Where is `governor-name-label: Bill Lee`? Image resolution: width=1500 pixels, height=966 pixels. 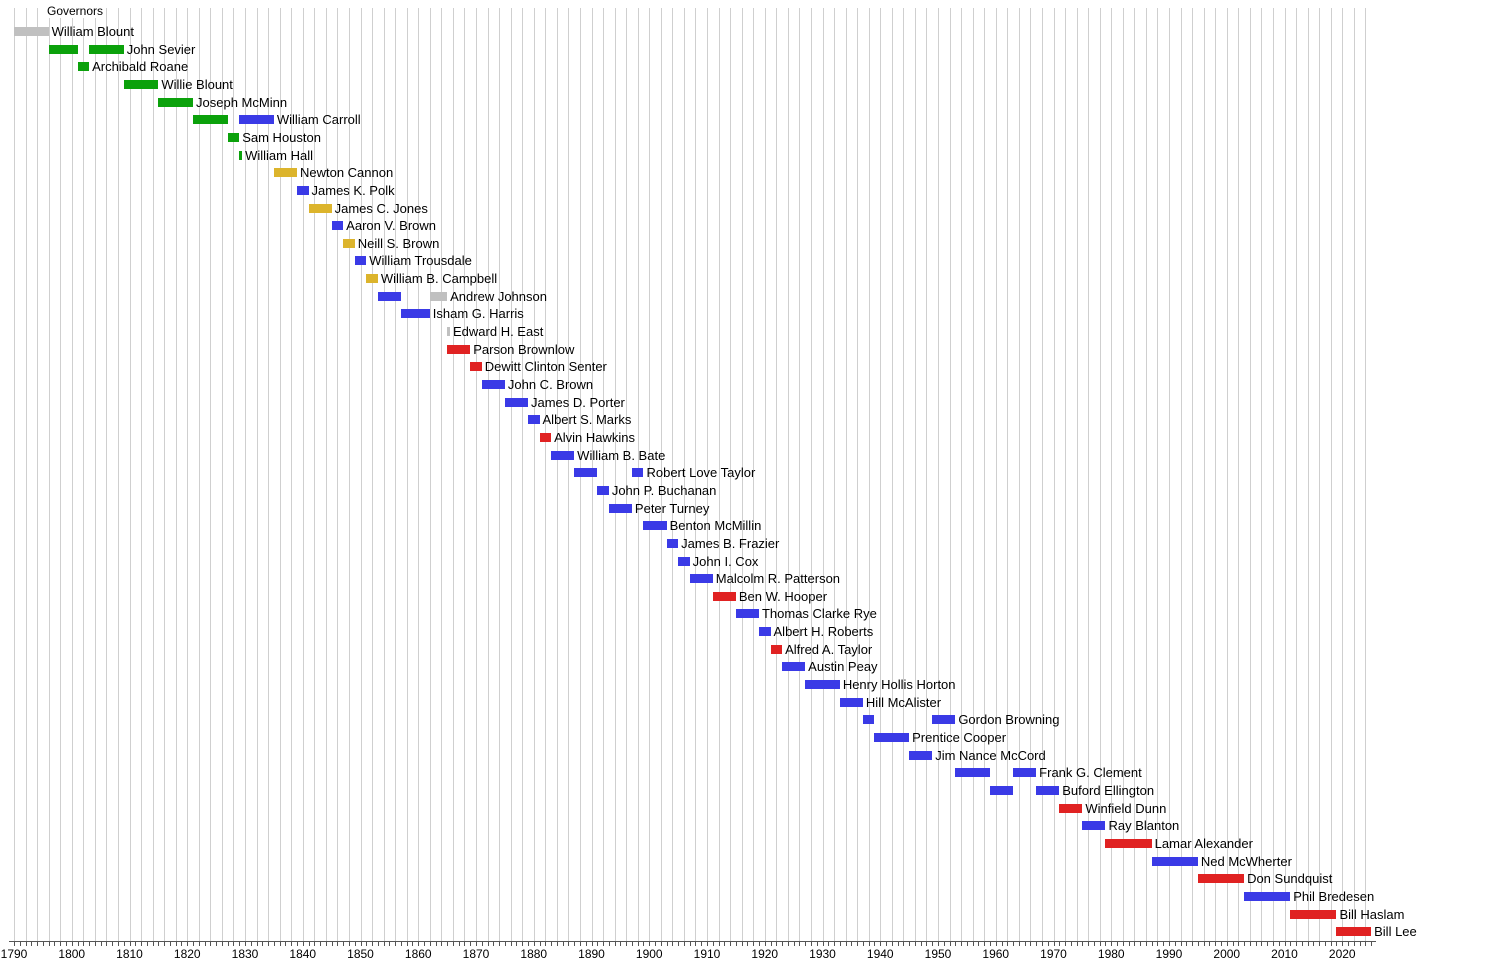 governor-name-label: Bill Lee is located at coordinates (1395, 932).